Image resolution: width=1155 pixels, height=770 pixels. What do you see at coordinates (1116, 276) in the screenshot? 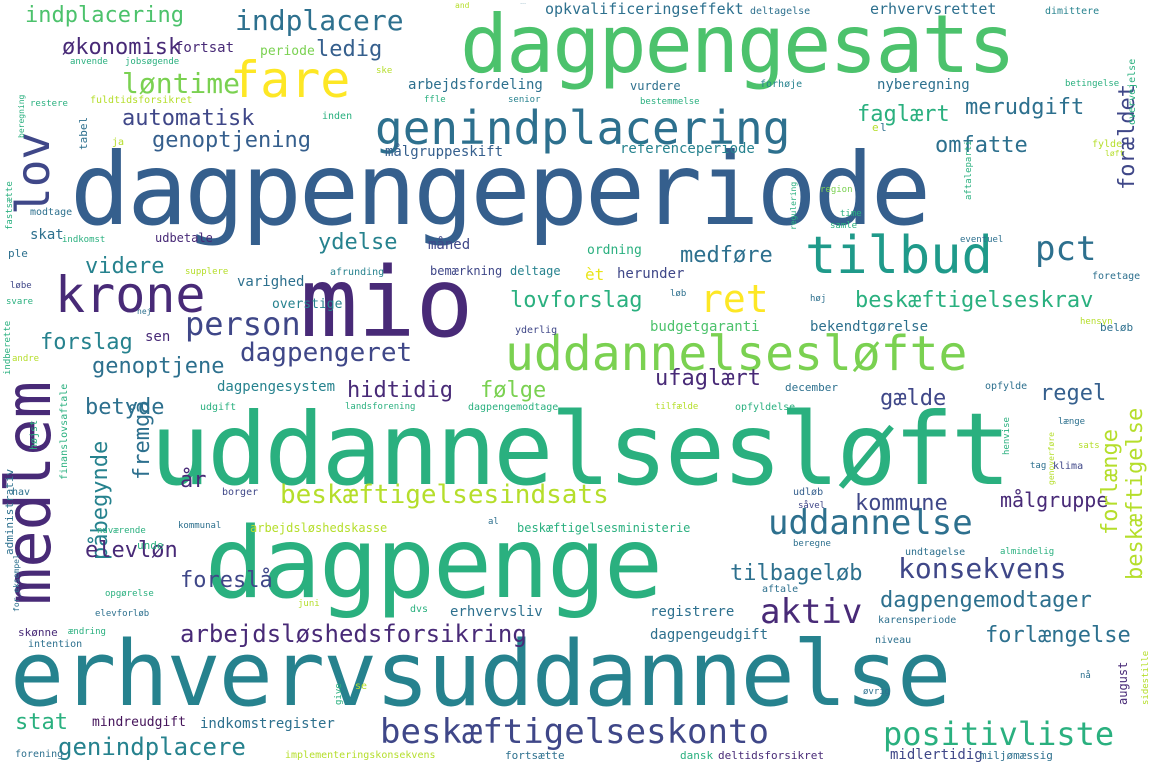
I see `word: foretage` at bounding box center [1116, 276].